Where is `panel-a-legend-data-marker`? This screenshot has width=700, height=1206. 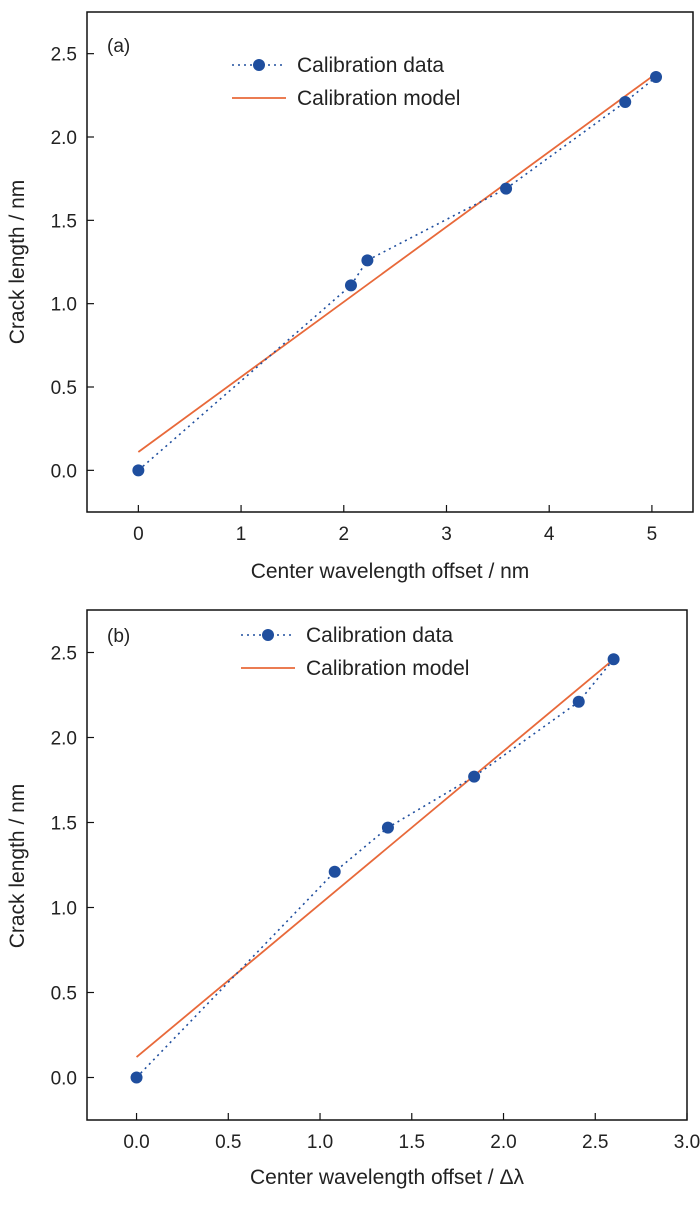
panel-a-legend-data-marker is located at coordinates (259, 65).